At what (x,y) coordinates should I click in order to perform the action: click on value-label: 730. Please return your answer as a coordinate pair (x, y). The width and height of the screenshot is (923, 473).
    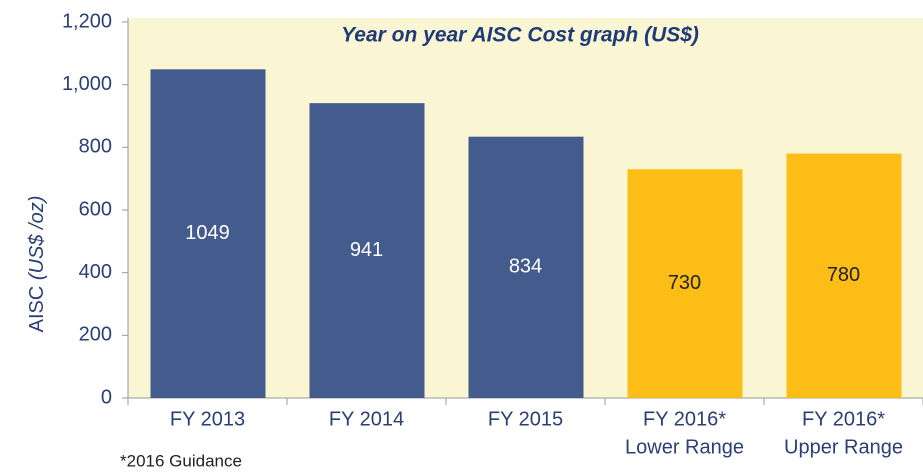
    Looking at the image, I should click on (684, 283).